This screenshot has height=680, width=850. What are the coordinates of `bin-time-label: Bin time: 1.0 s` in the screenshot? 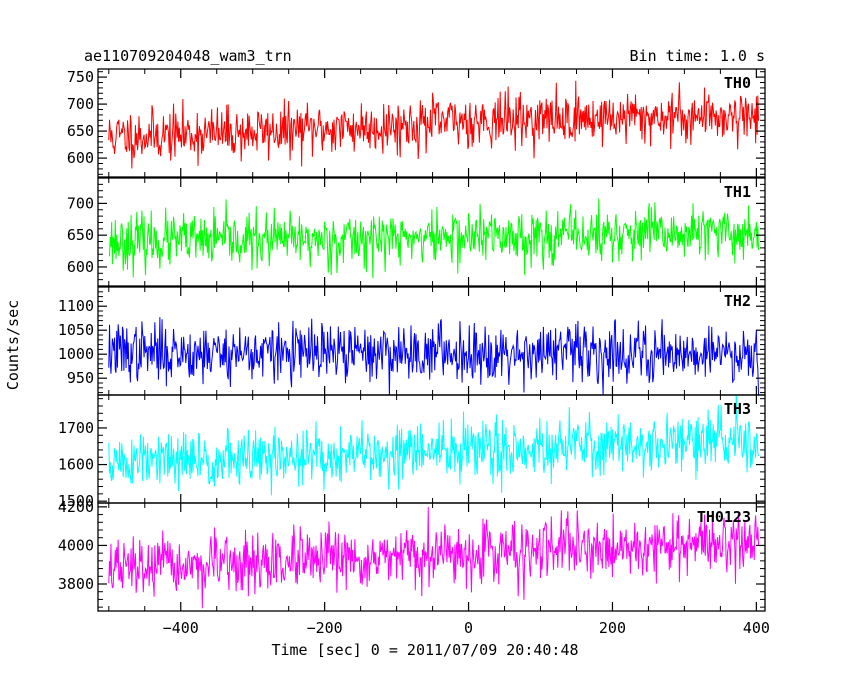 It's located at (697, 56).